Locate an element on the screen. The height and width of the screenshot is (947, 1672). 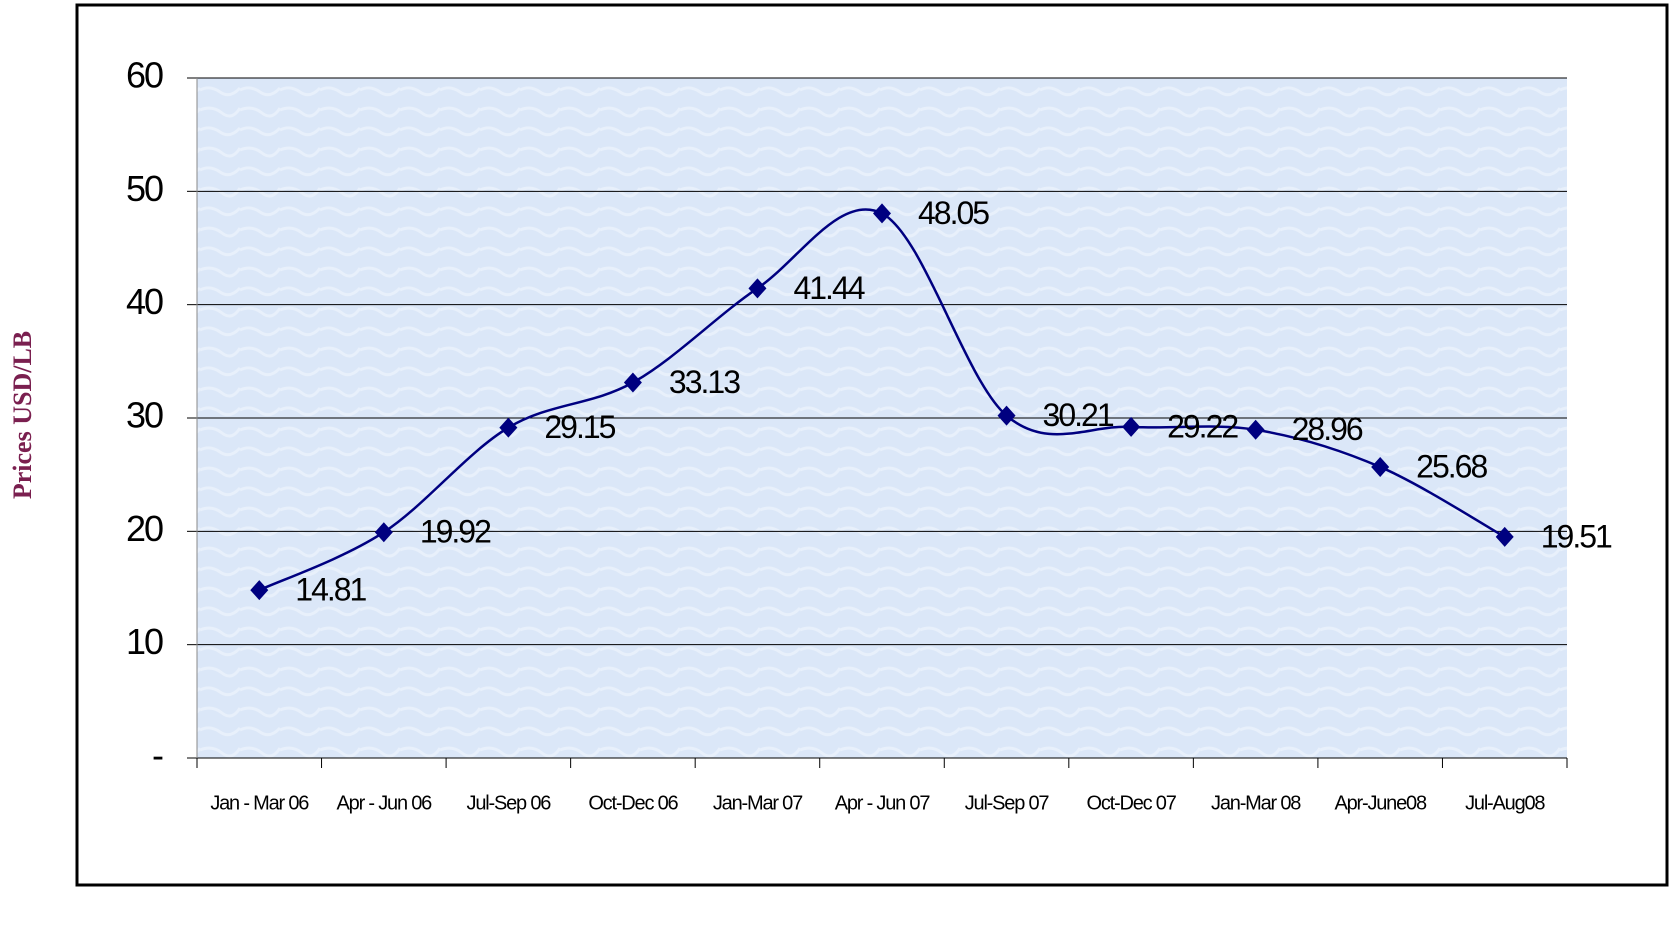
data-label: 30.21 is located at coordinates (1078, 415).